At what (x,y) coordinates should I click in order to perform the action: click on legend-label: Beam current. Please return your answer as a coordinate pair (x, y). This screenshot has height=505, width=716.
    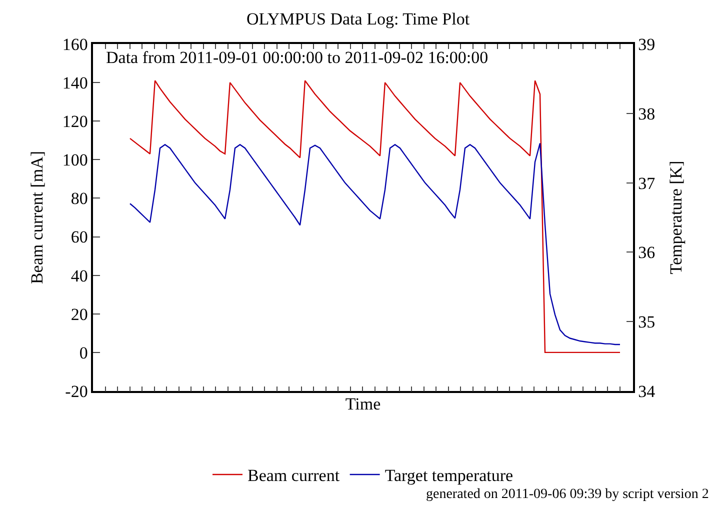
    Looking at the image, I should click on (294, 476).